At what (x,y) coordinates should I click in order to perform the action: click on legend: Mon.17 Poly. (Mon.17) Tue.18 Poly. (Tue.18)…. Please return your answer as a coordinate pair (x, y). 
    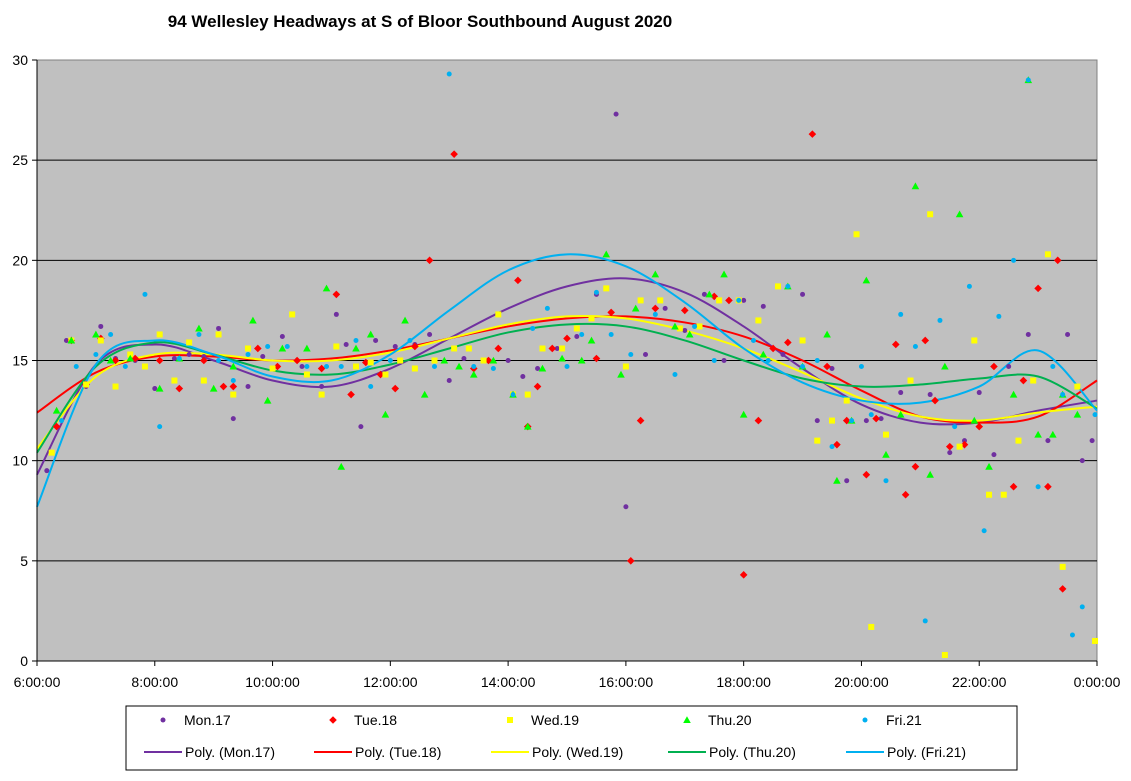
    Looking at the image, I should click on (571, 738).